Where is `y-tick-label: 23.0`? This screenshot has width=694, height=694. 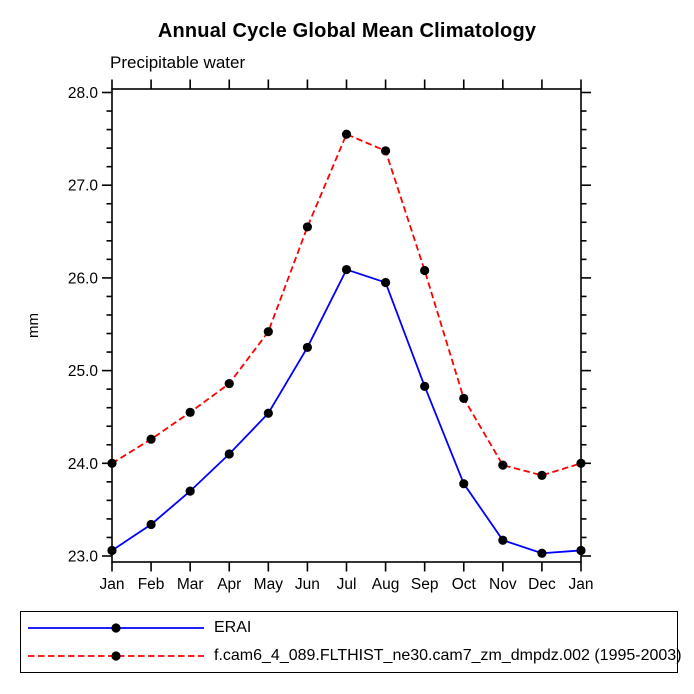 y-tick-label: 23.0 is located at coordinates (83, 557).